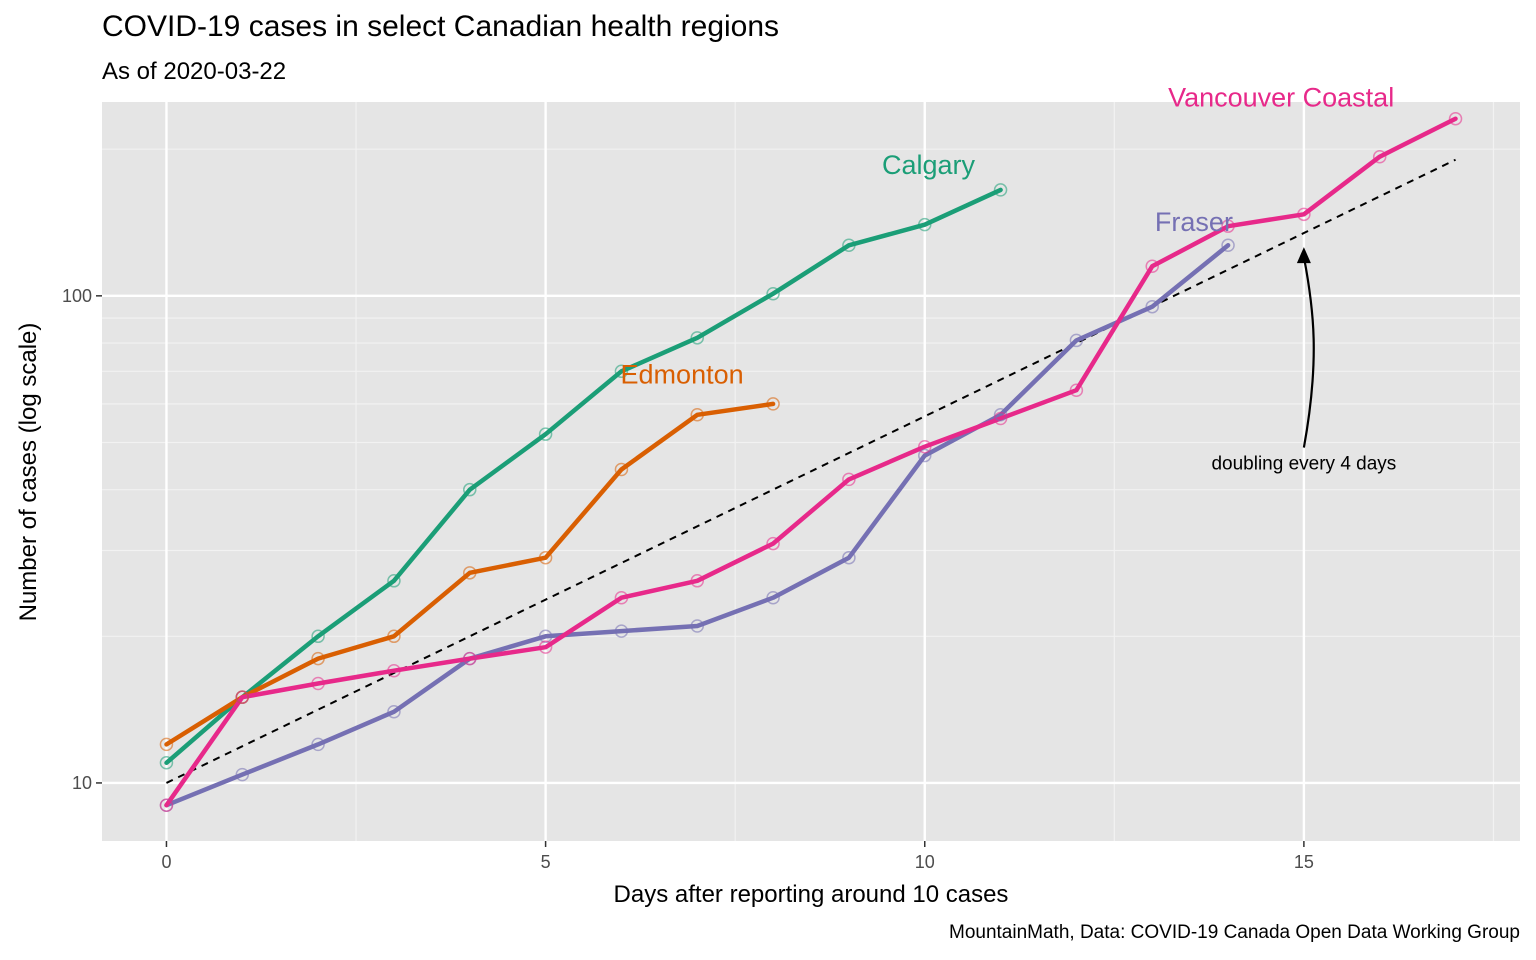  What do you see at coordinates (194, 71) in the screenshot?
I see `chart-subtitle: As of 2020-03-22` at bounding box center [194, 71].